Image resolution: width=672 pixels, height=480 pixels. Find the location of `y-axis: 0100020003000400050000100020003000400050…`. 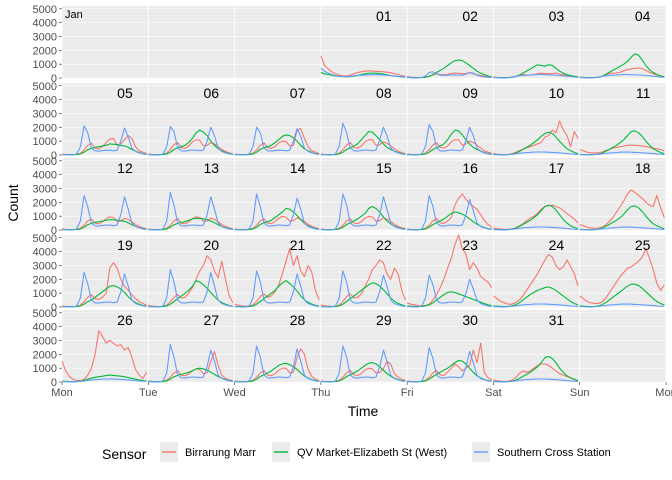

y-axis: 0100020003000400050000100020003000400050… is located at coordinates (47, 196).